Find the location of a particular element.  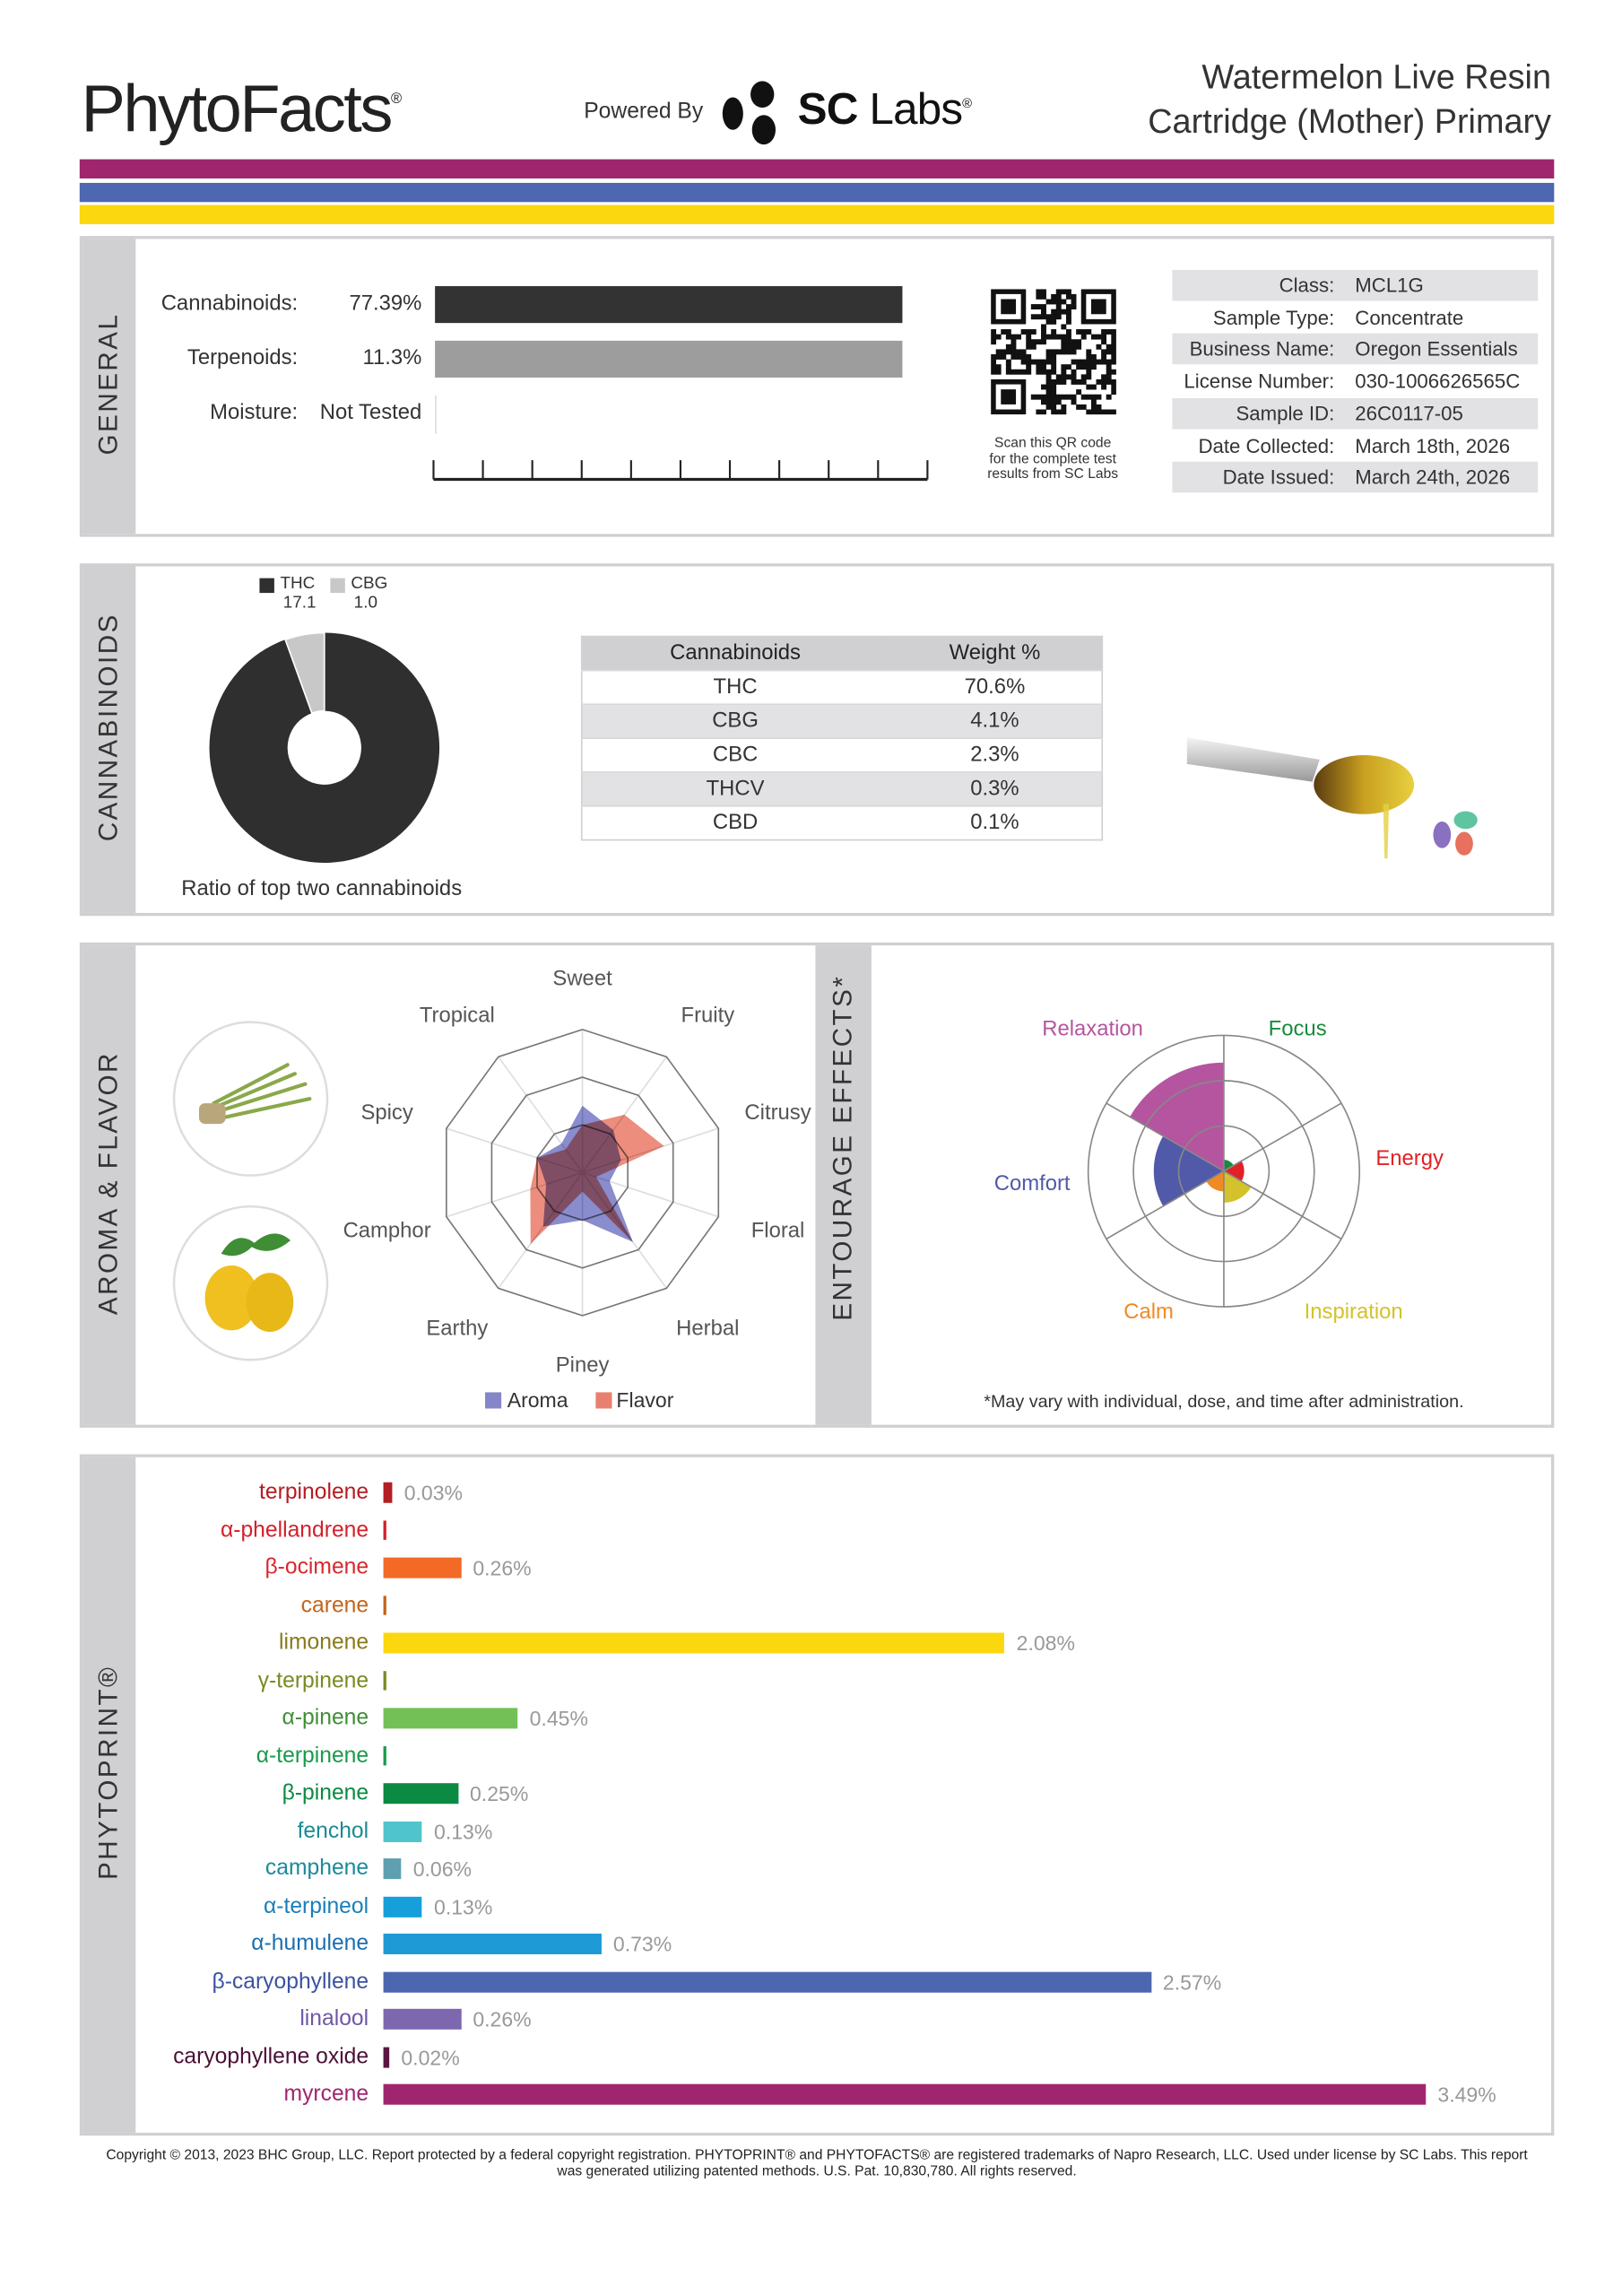

legend-cbg-label: CBG is located at coordinates (369, 584).